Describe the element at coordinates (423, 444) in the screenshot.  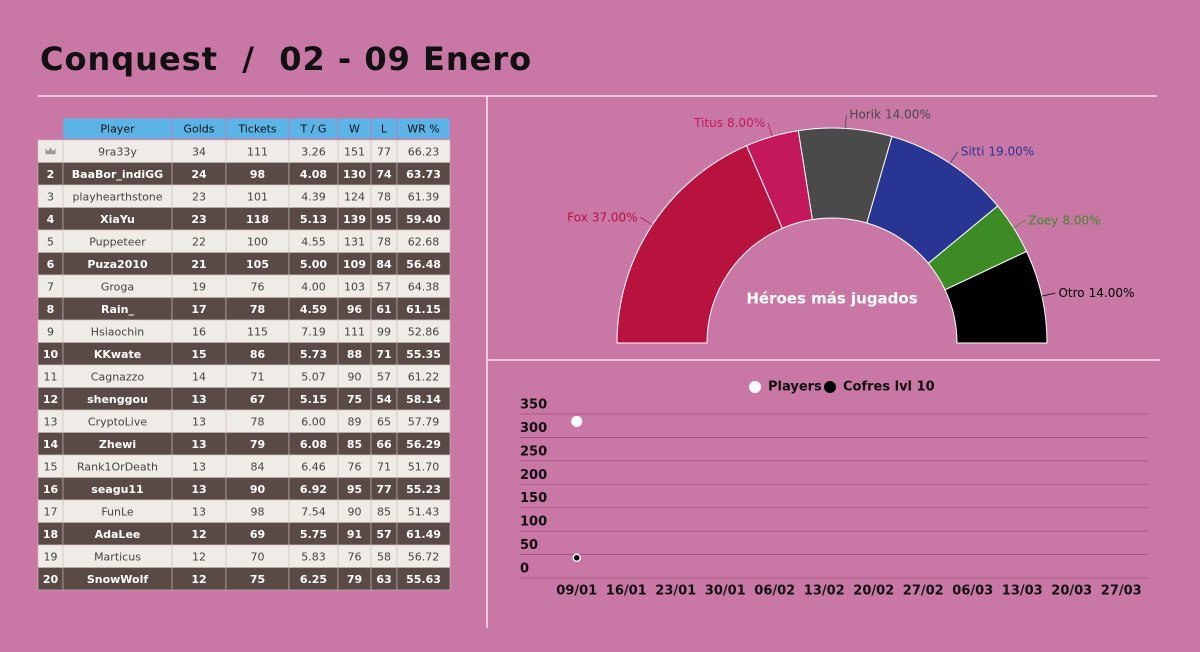
I see `table-text: 56.29` at that location.